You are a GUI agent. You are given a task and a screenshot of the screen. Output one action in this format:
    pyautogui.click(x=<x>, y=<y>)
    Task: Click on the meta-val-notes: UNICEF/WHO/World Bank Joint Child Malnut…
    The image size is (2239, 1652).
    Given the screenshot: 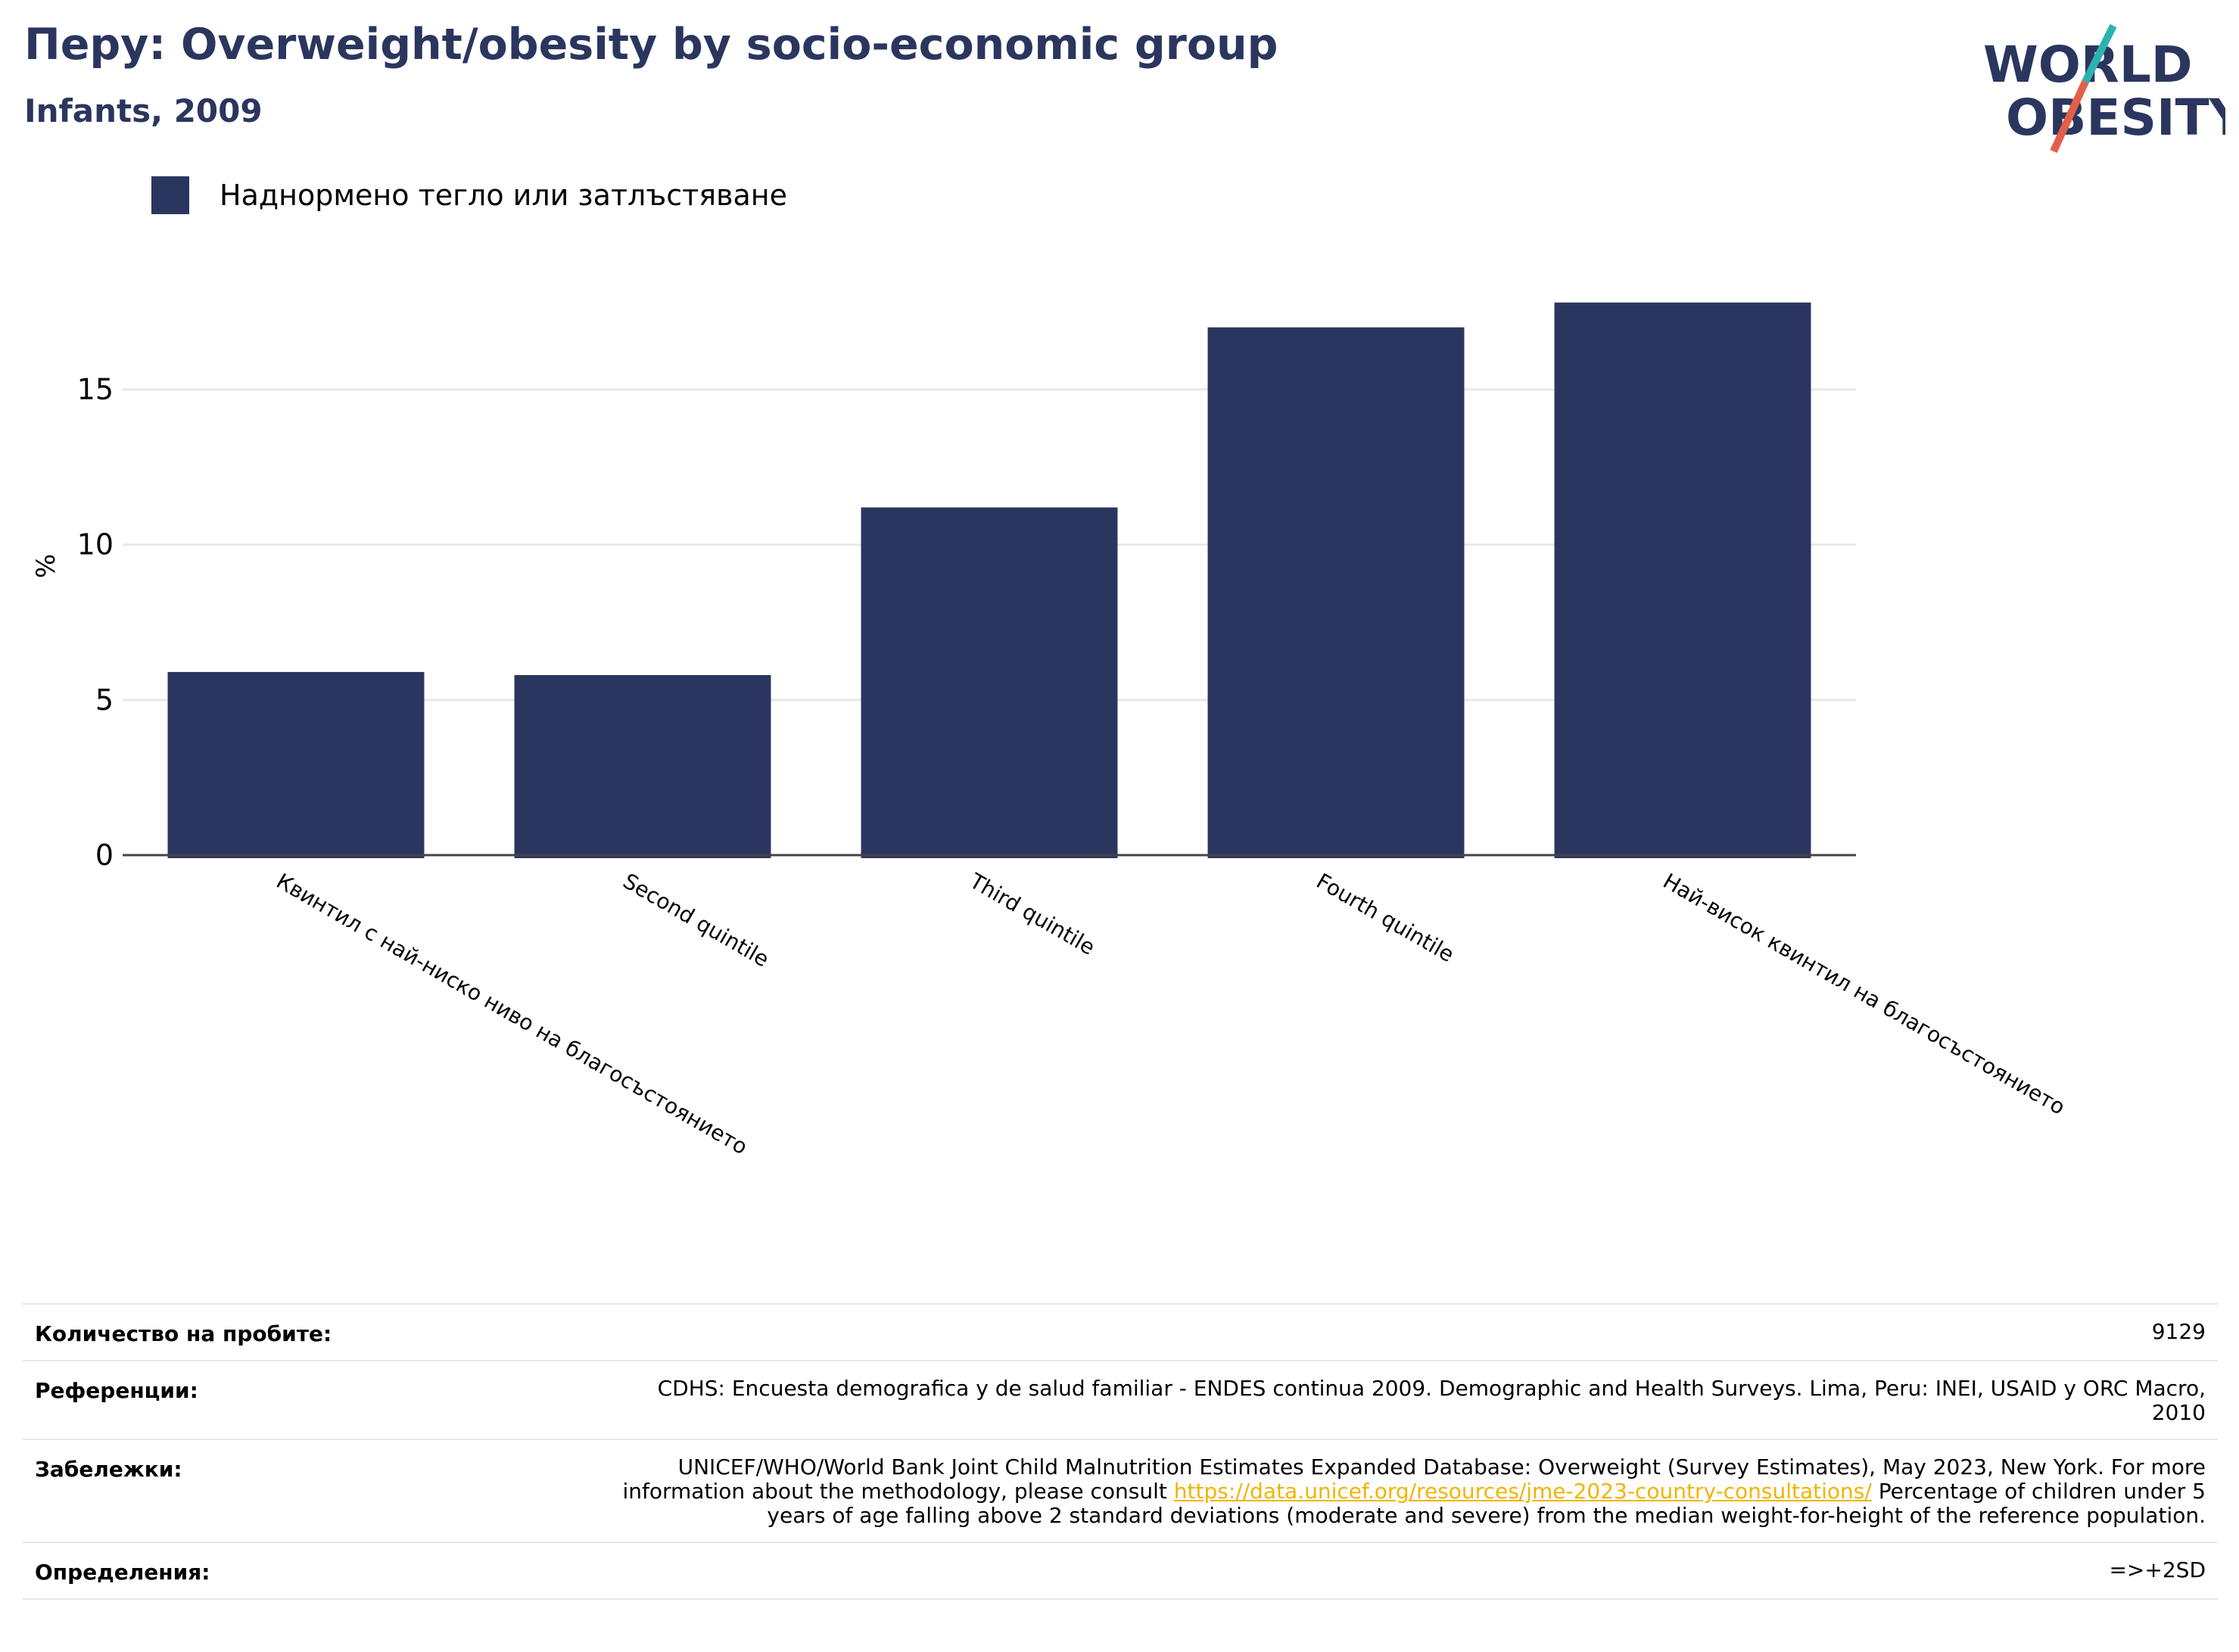 What is the action you would take?
    pyautogui.click(x=1411, y=1491)
    